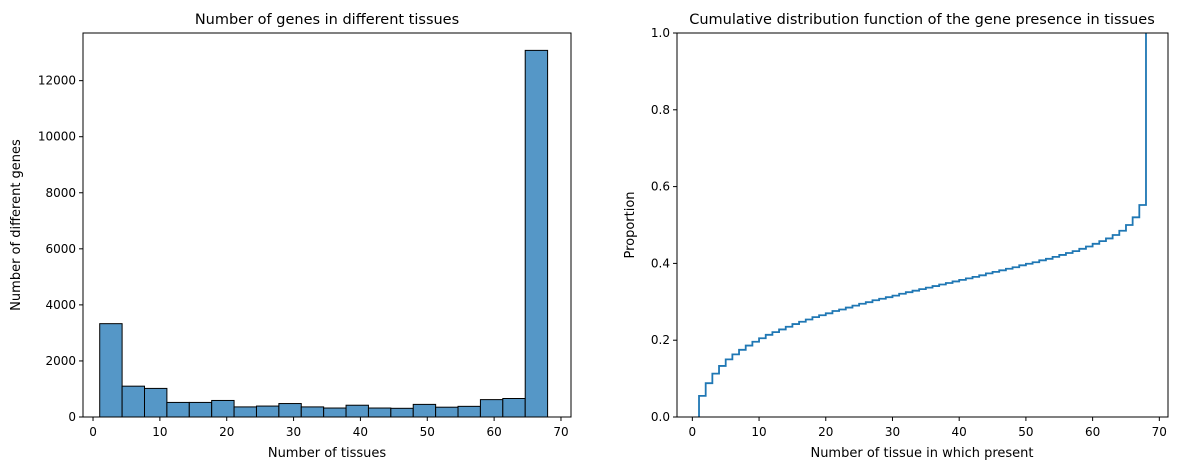  I want to click on histogram-x-tick-label: 20, so click(226, 432).